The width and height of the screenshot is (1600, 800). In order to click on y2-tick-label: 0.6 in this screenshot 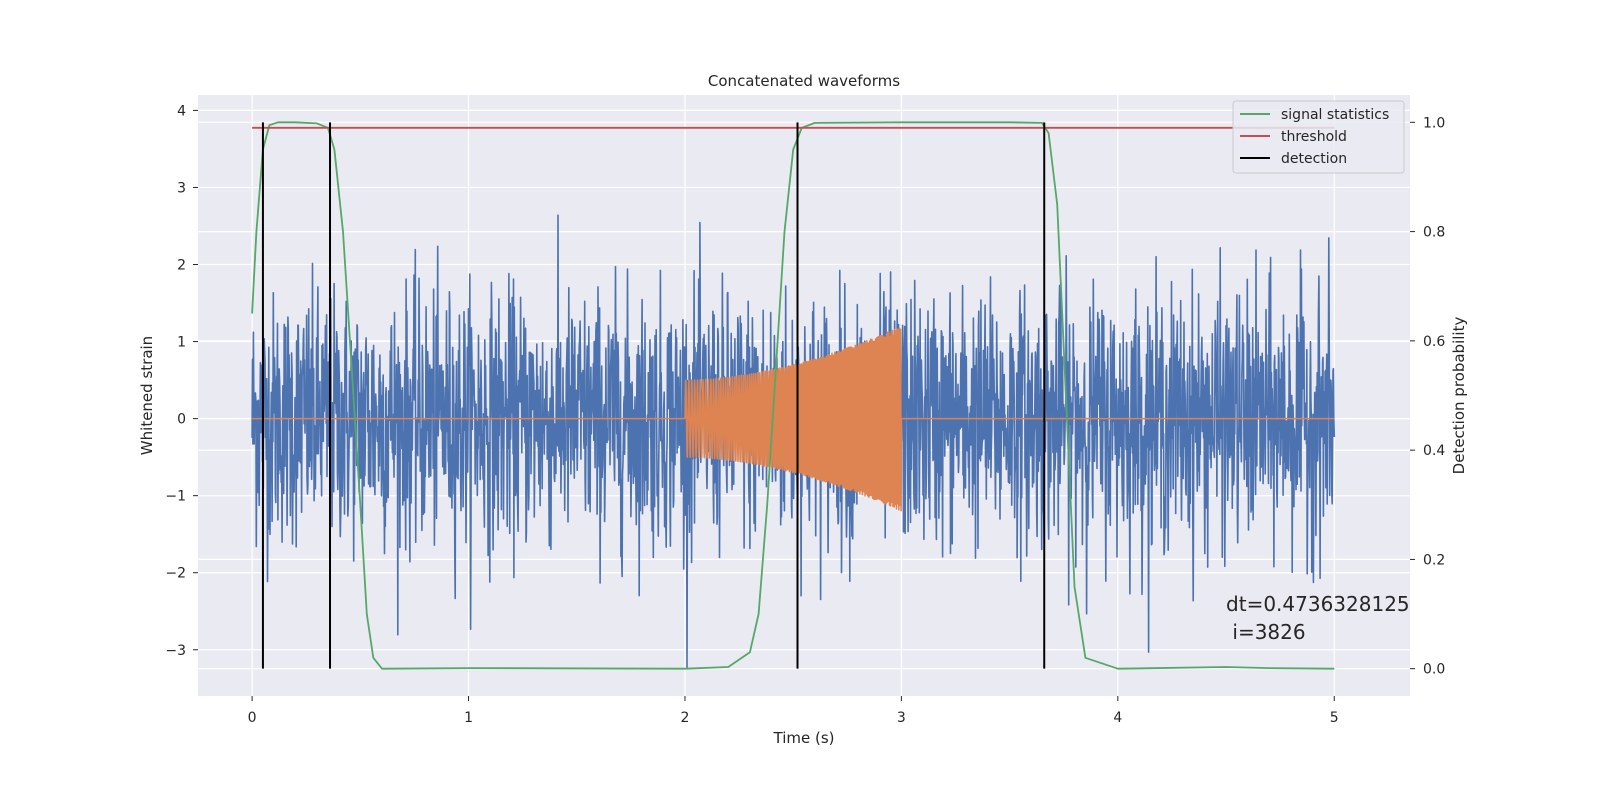, I will do `click(1434, 342)`.